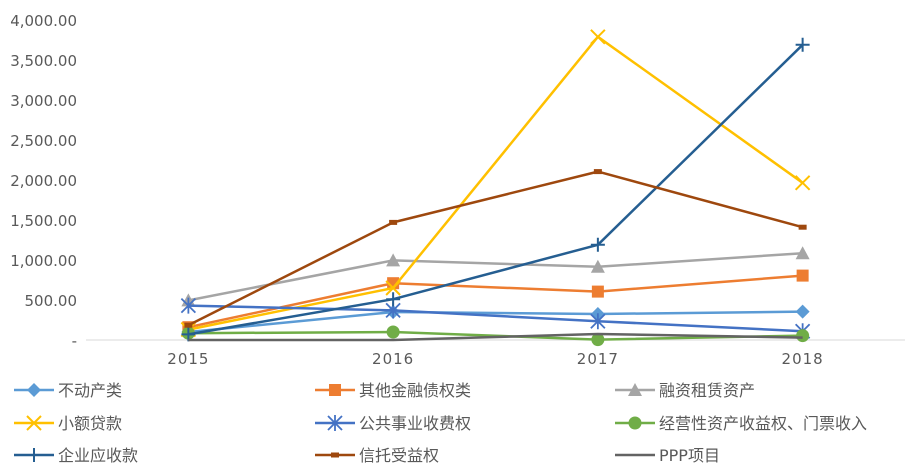 Image resolution: width=911 pixels, height=476 pixels. I want to click on x-tick-label: 2015, so click(188, 359).